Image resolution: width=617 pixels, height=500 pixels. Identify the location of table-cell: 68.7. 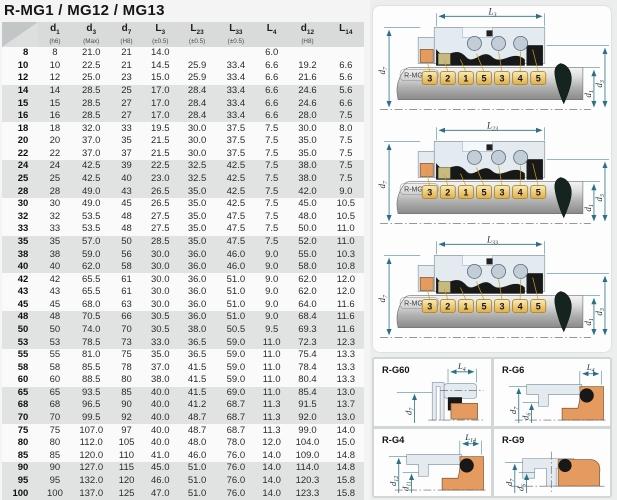
(236, 430).